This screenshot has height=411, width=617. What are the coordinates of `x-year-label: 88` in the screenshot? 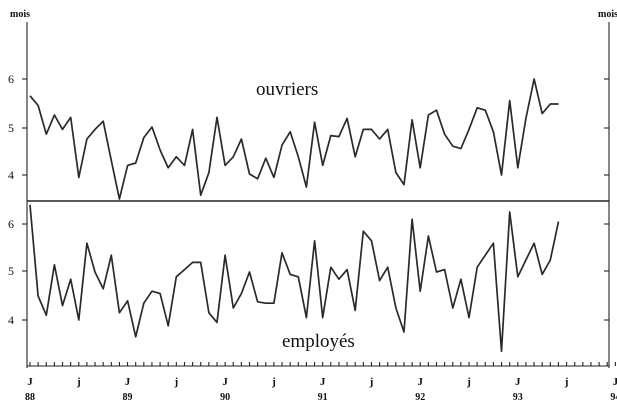 It's located at (30, 397).